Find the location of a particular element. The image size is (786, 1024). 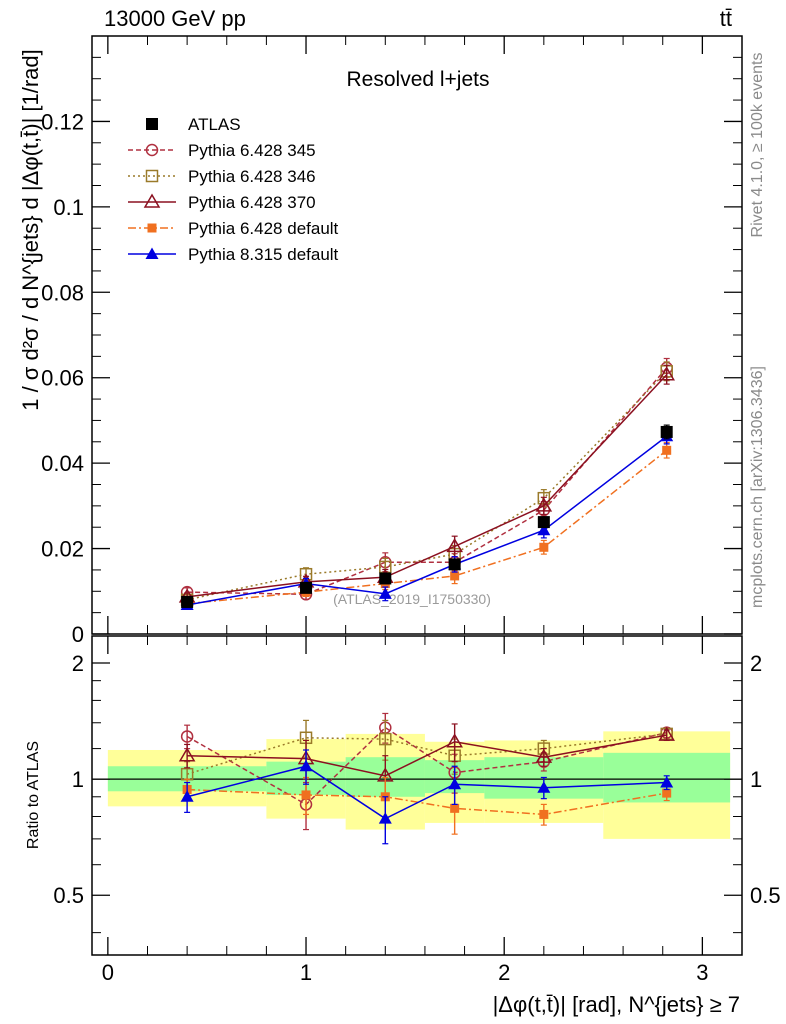

main-ytick-label-3: 0.06 is located at coordinates (62, 378).